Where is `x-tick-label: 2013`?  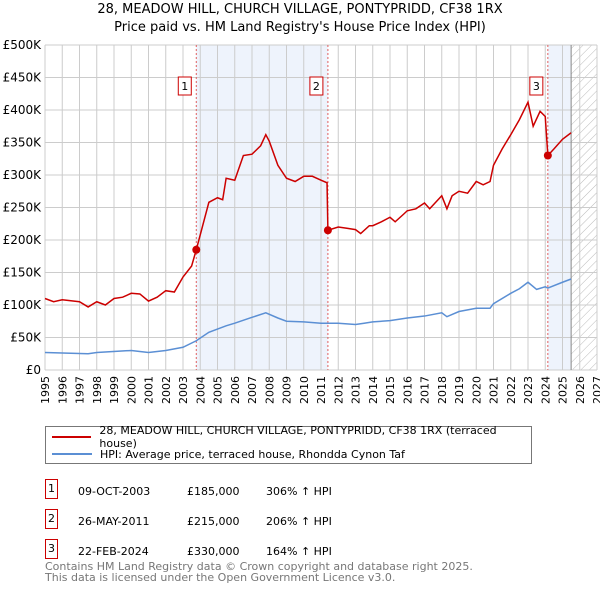
x-tick-label: 2013 is located at coordinates (356, 390).